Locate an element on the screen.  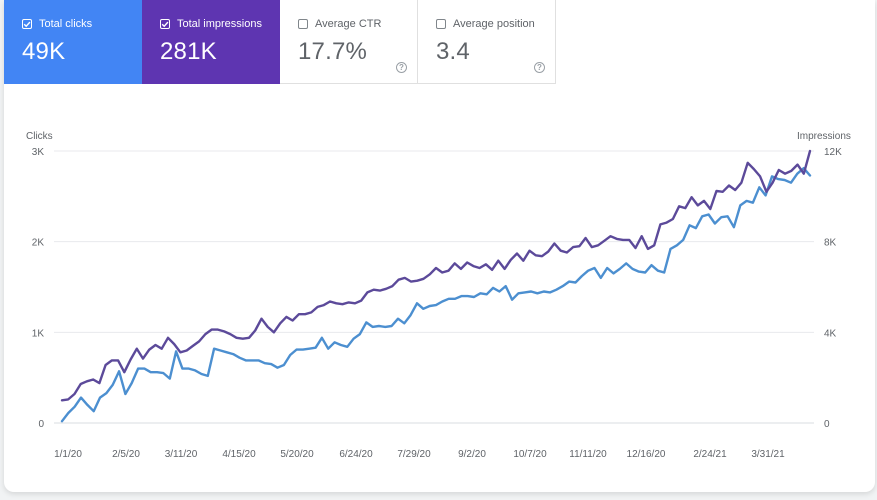
metric-tile-position: Average position 3.4 ? is located at coordinates (487, 42).